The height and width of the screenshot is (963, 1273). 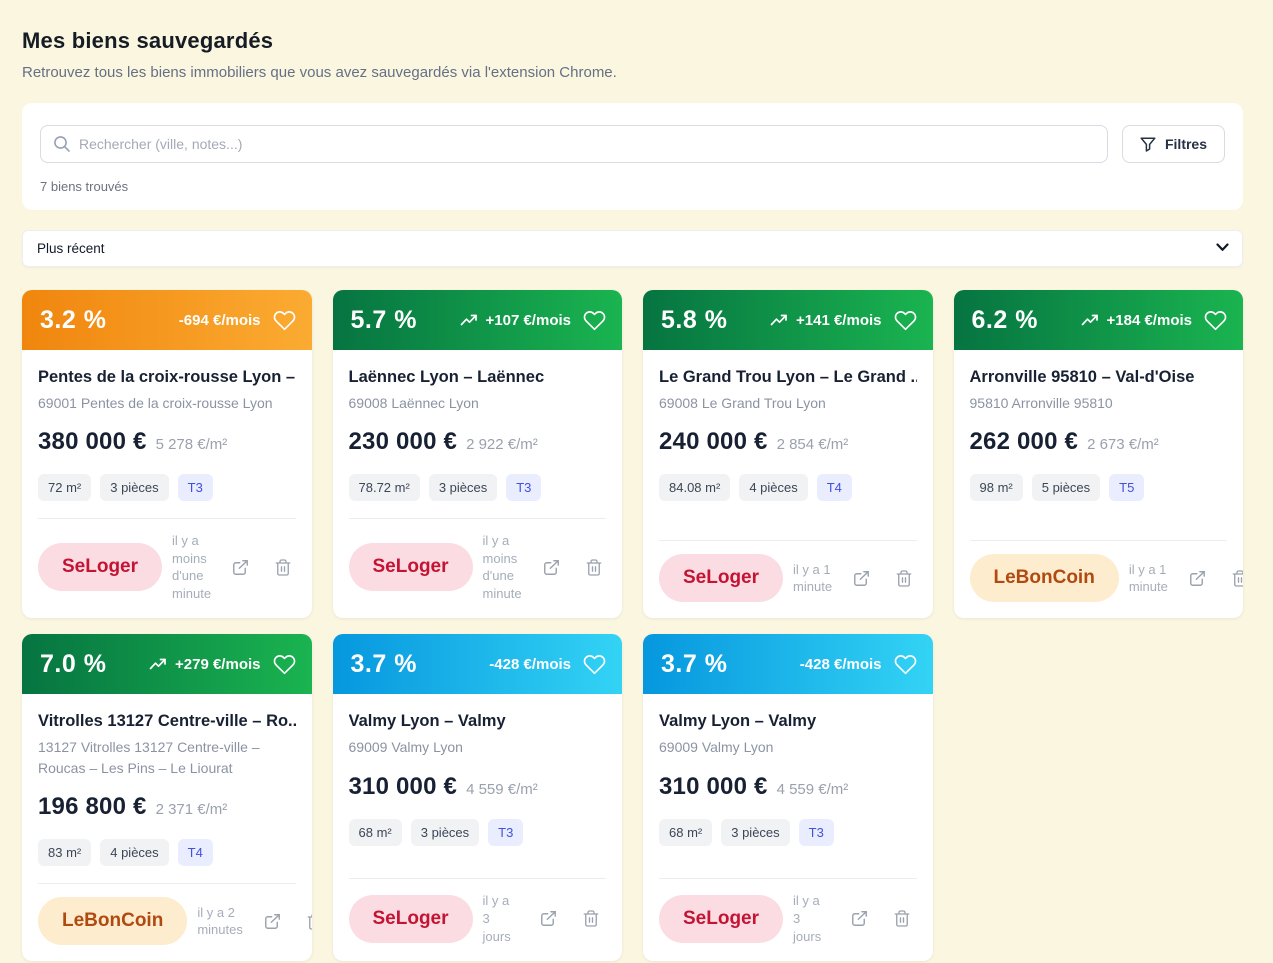 I want to click on property-price: 310 000 €, so click(x=403, y=786).